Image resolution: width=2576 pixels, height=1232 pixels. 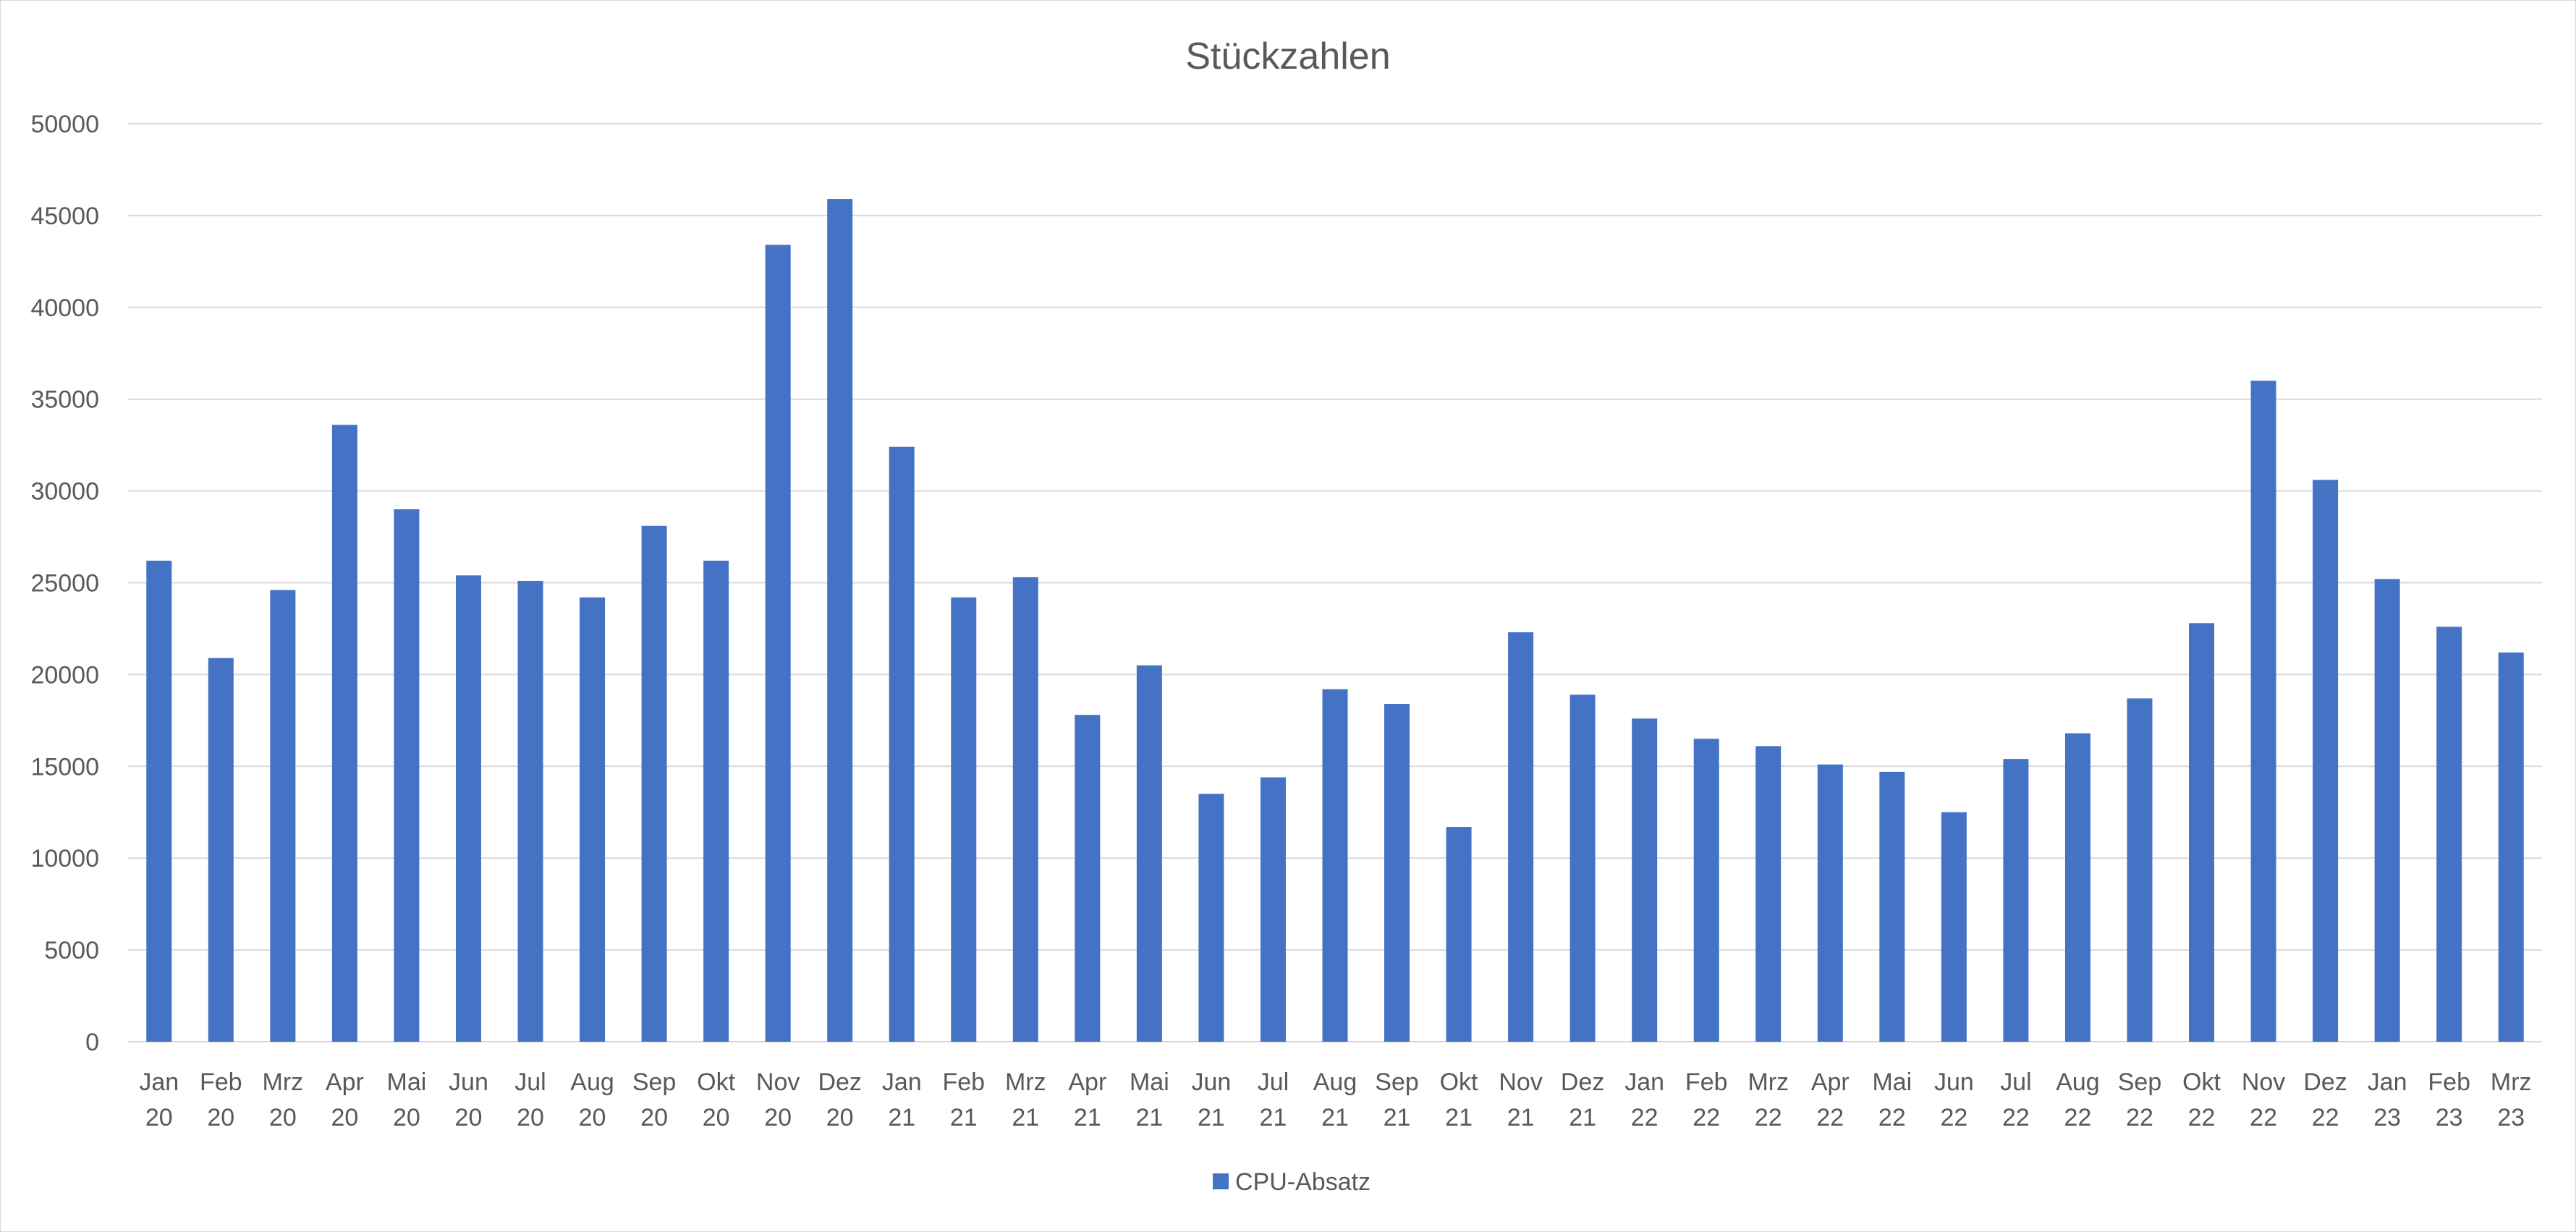 What do you see at coordinates (1302, 1182) in the screenshot?
I see `legend-label: CPU-Absatz` at bounding box center [1302, 1182].